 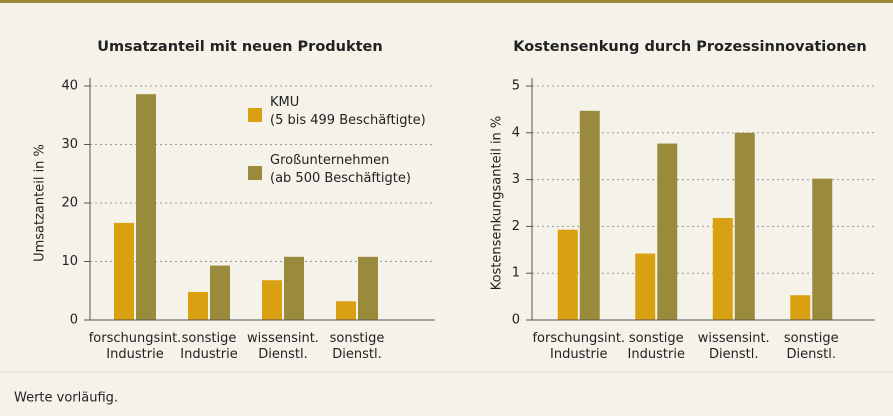 I want to click on y-tick-label: 2, so click(x=516, y=226).